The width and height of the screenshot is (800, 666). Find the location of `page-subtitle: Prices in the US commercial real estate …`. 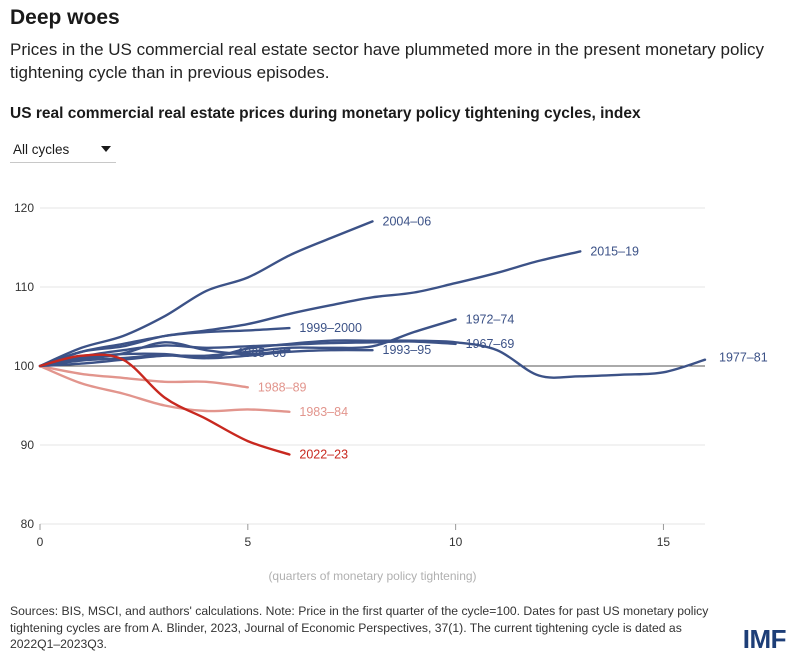

page-subtitle: Prices in the US commercial real estate … is located at coordinates (387, 61).